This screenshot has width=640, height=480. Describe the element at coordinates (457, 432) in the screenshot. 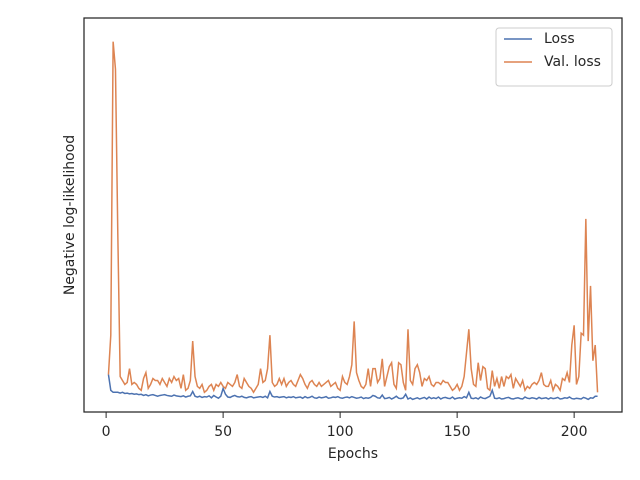

I see `x-tick-label: 150` at that location.